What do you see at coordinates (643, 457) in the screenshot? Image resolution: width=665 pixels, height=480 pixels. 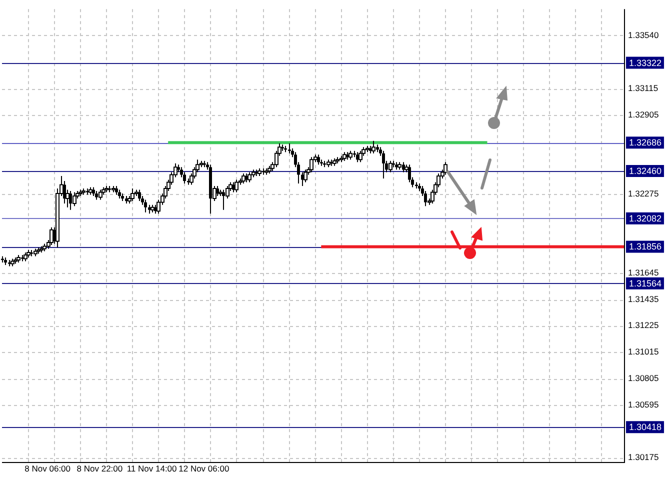 I see `y-tick-label: 1.30175` at bounding box center [643, 457].